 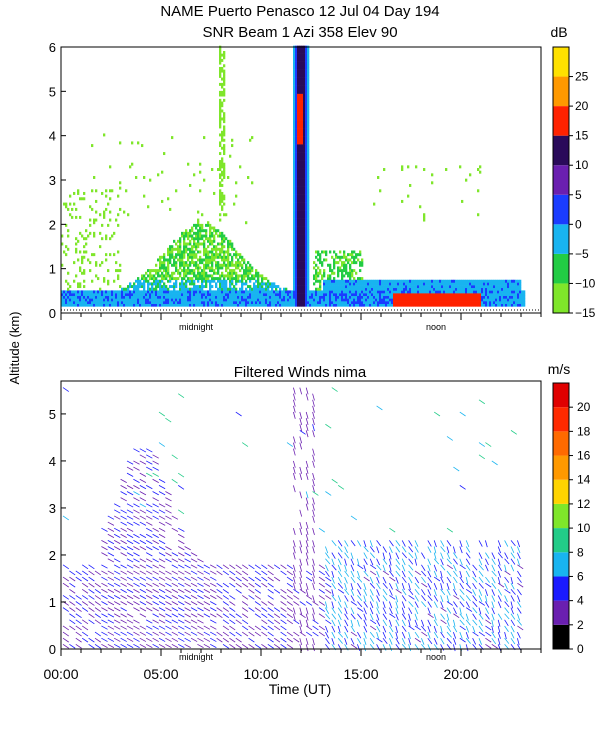 I want to click on snr-colorbar-tick-label: 25, so click(x=582, y=77).